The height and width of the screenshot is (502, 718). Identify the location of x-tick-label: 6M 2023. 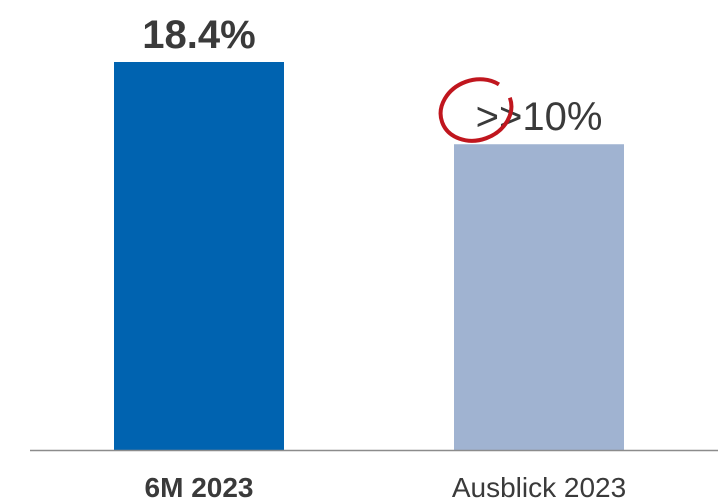
(199, 487).